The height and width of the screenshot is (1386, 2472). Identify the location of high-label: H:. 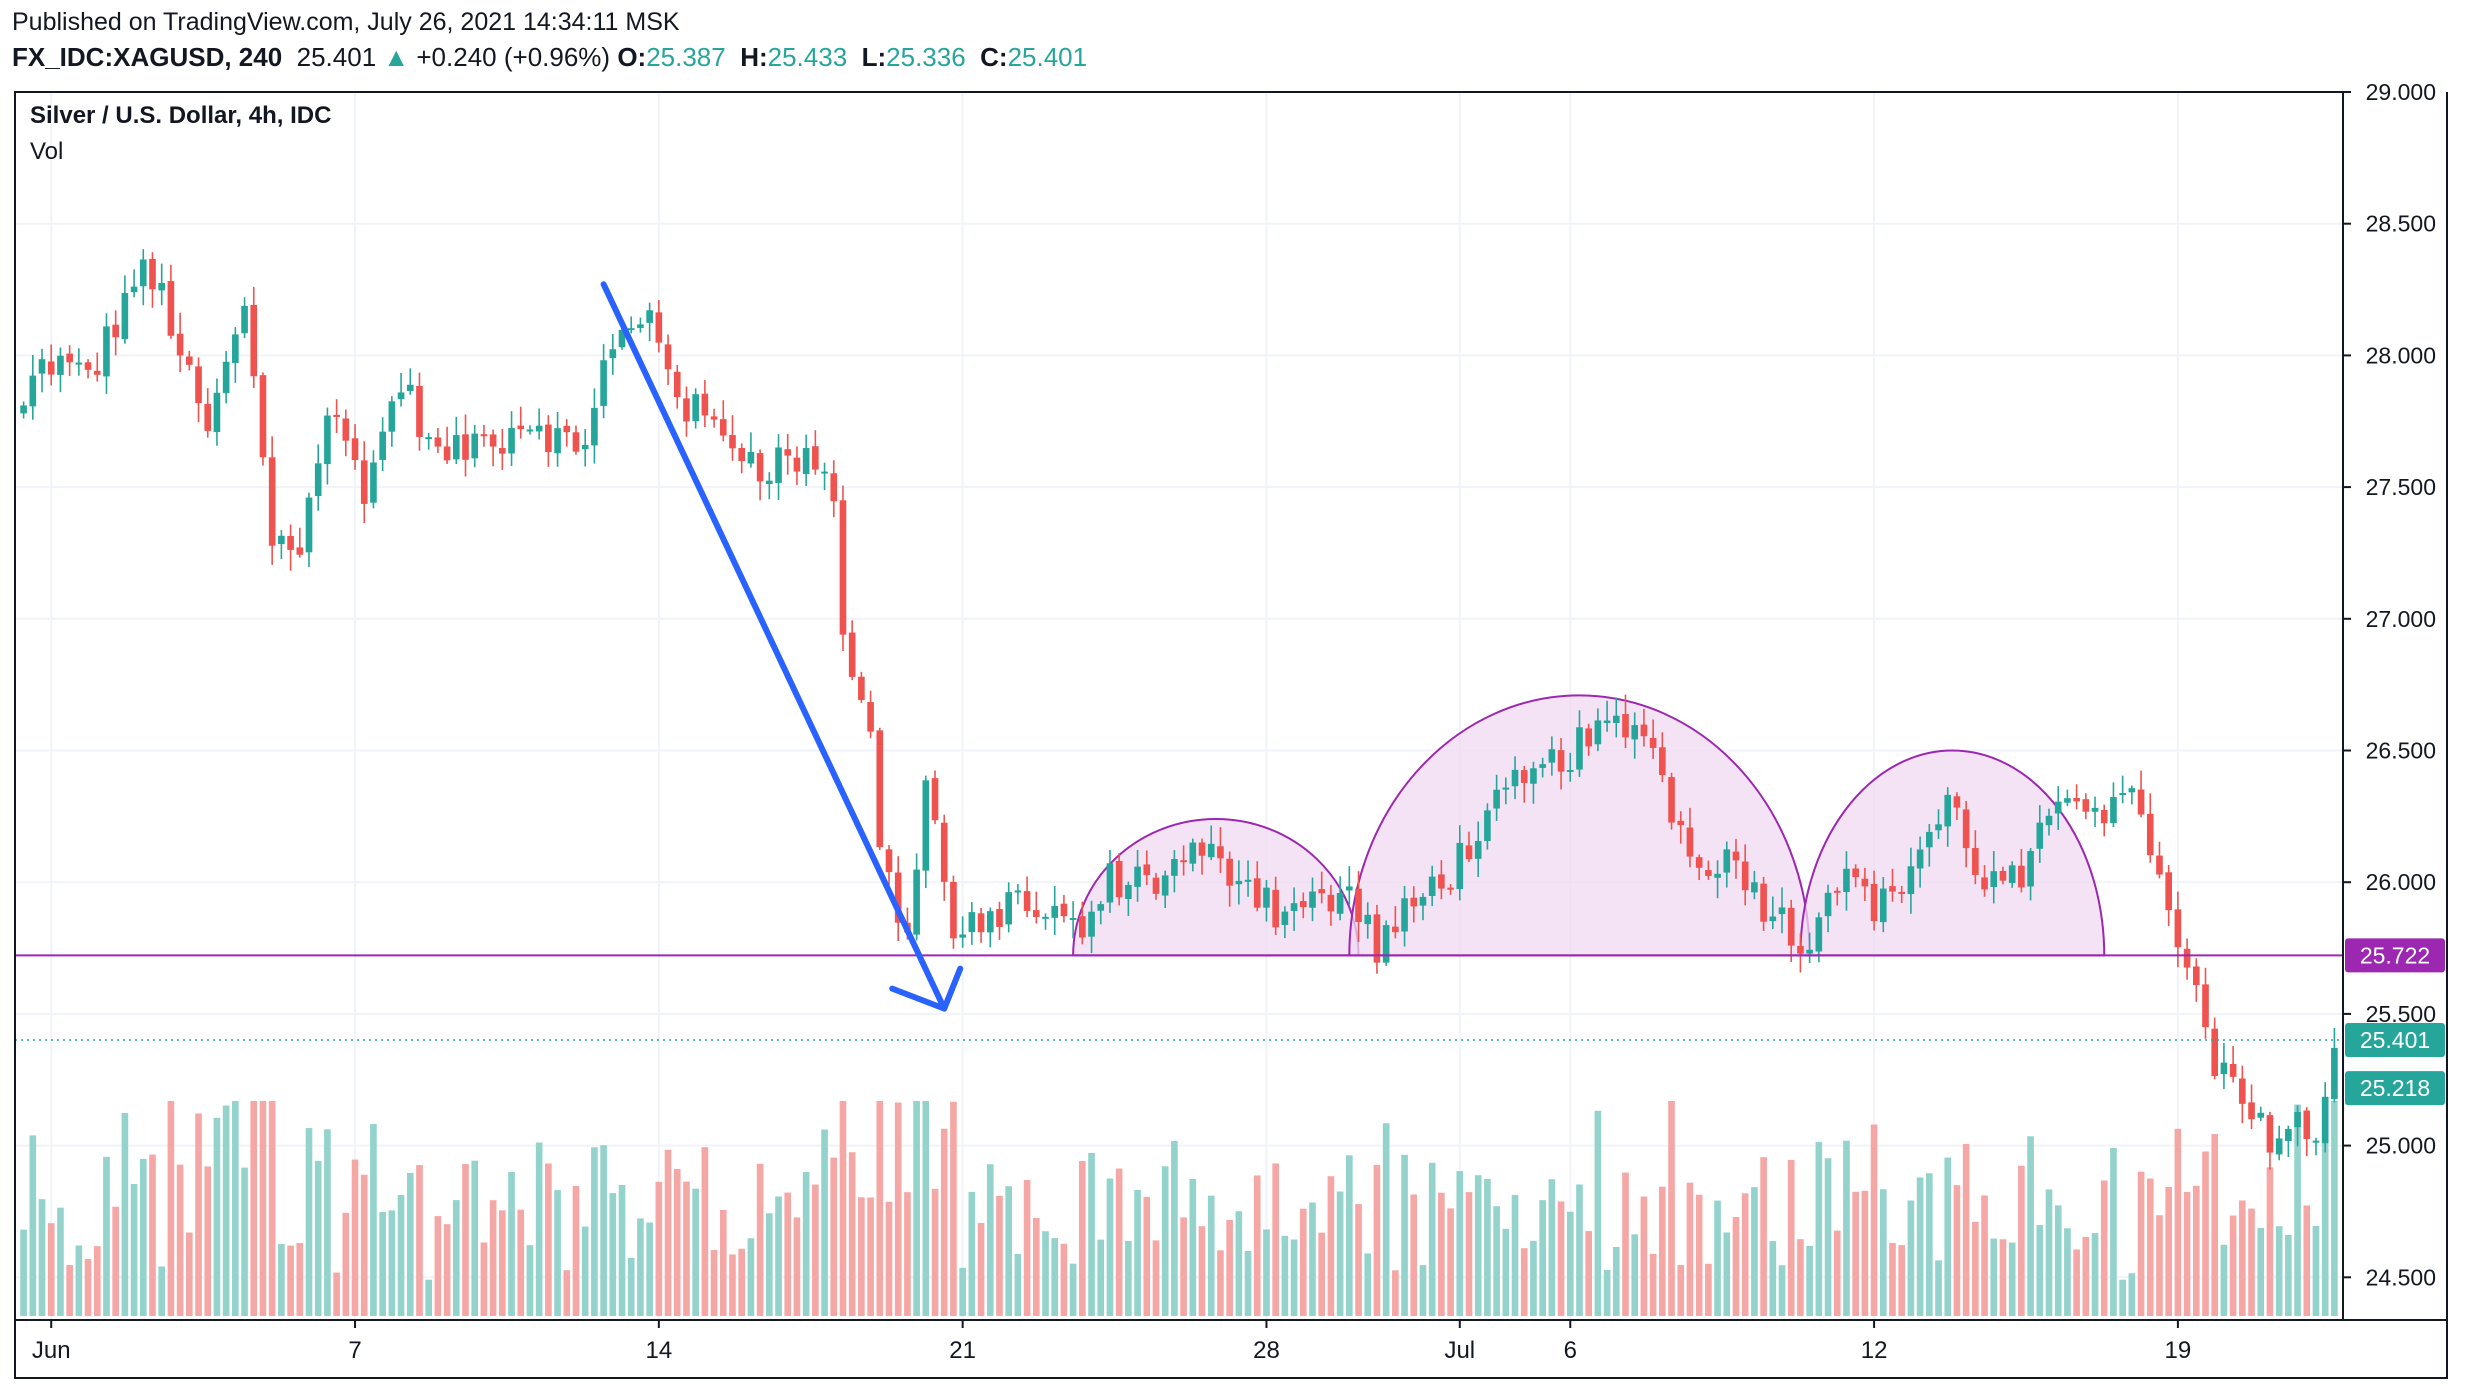
(754, 57).